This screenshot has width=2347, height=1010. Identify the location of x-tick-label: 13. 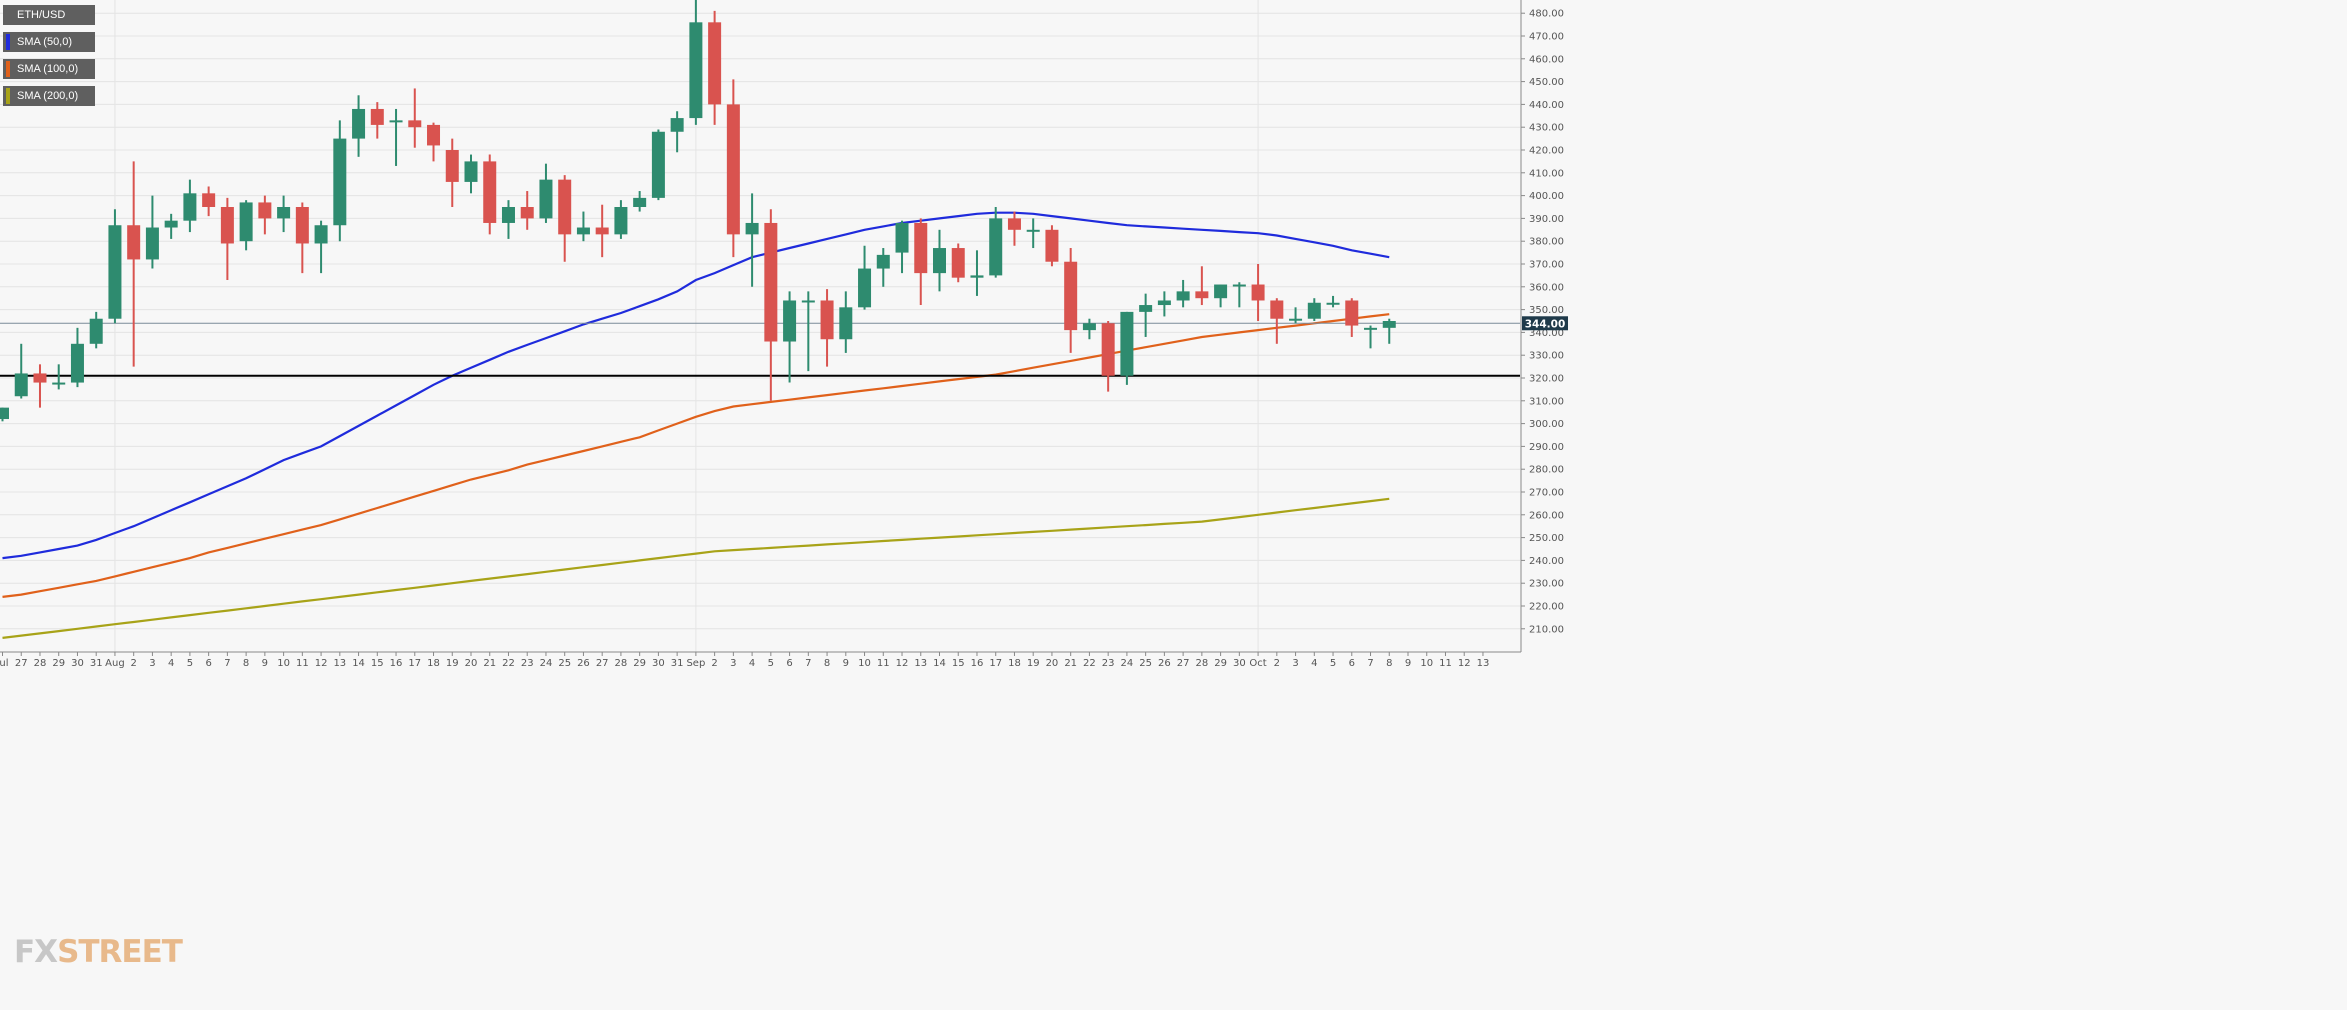
(1483, 663).